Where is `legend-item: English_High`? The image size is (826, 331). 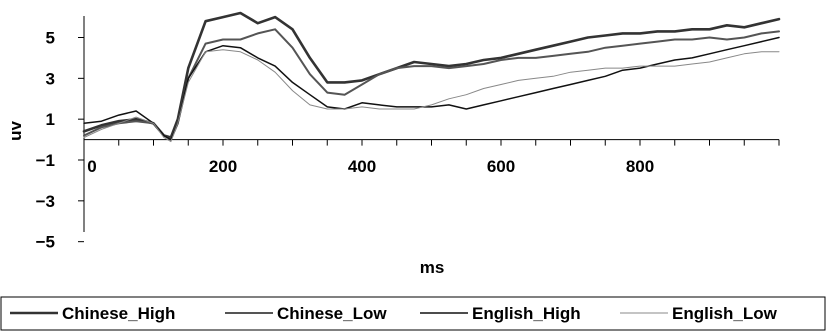 legend-item: English_High is located at coordinates (500, 313).